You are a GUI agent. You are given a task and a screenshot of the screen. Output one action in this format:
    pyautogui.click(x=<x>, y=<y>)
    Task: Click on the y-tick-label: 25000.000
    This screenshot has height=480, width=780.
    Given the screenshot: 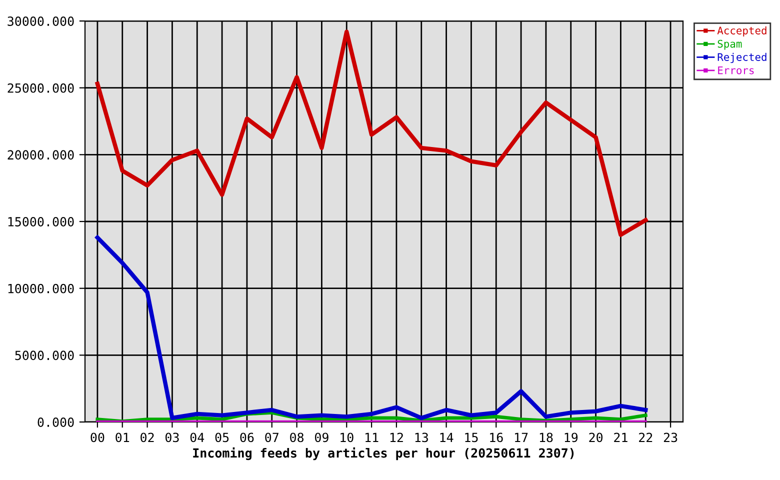 What is the action you would take?
    pyautogui.click(x=41, y=88)
    